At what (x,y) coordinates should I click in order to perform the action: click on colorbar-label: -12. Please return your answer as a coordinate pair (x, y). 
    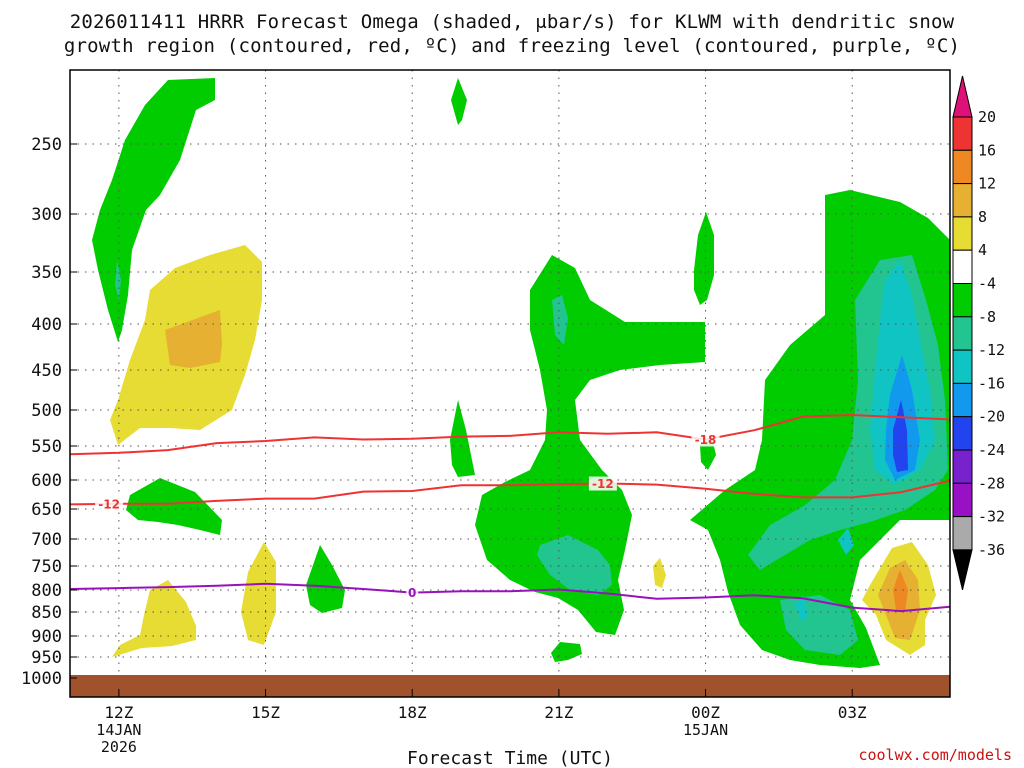
    Looking at the image, I should click on (991, 350).